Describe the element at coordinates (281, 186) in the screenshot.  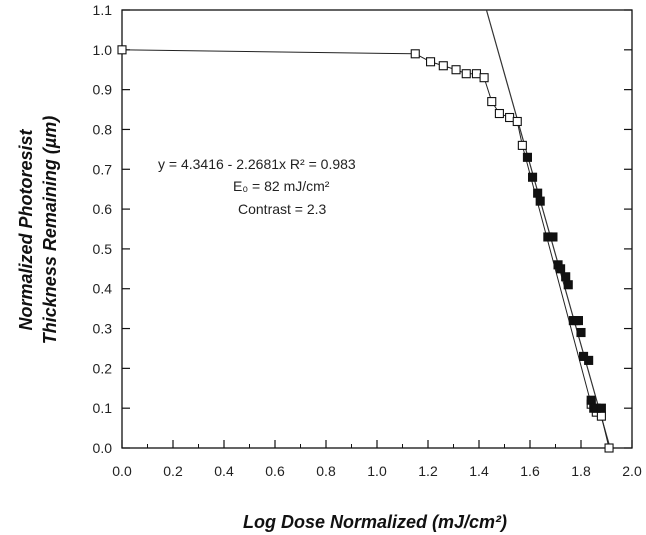
I see `annotation-e0: E₀ = 82 mJ/cm²` at that location.